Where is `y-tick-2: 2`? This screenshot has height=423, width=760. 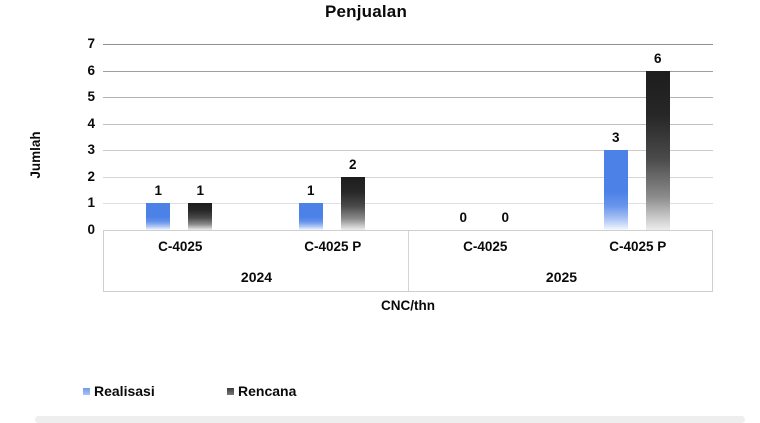
y-tick-2: 2 is located at coordinates (91, 176).